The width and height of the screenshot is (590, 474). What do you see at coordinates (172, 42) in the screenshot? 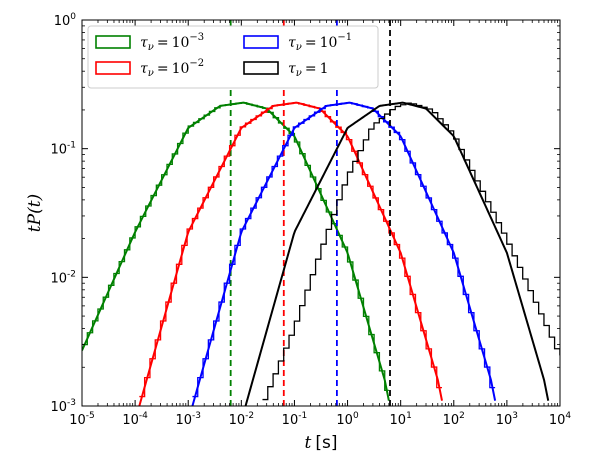
I see `legend-label: τν = 10−3` at bounding box center [172, 42].